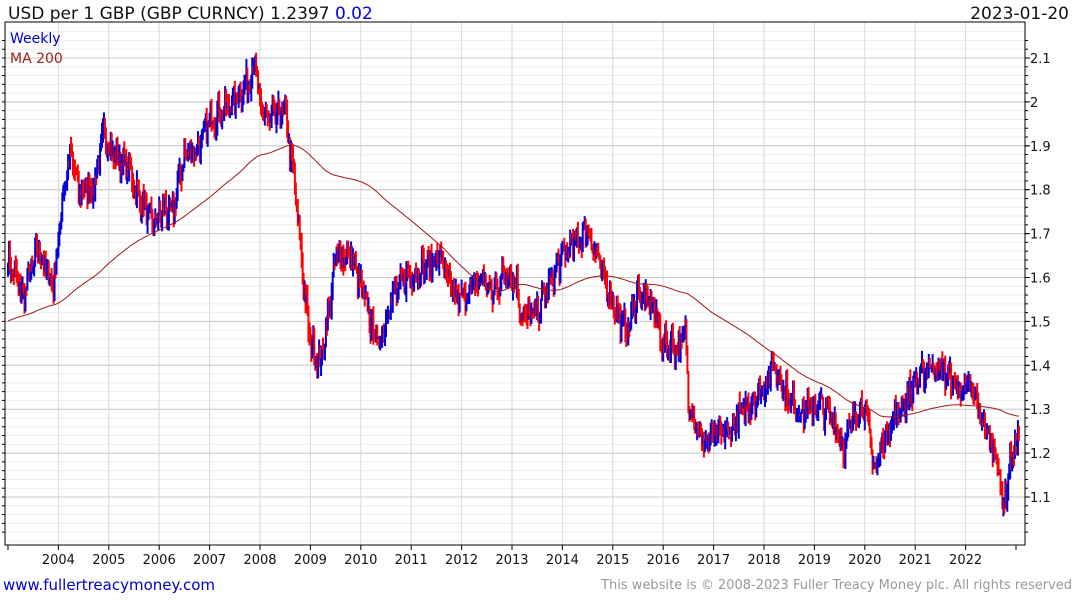 This screenshot has width=1075, height=600. Describe the element at coordinates (713, 560) in the screenshot. I see `x-tick-label: 2017` at that location.